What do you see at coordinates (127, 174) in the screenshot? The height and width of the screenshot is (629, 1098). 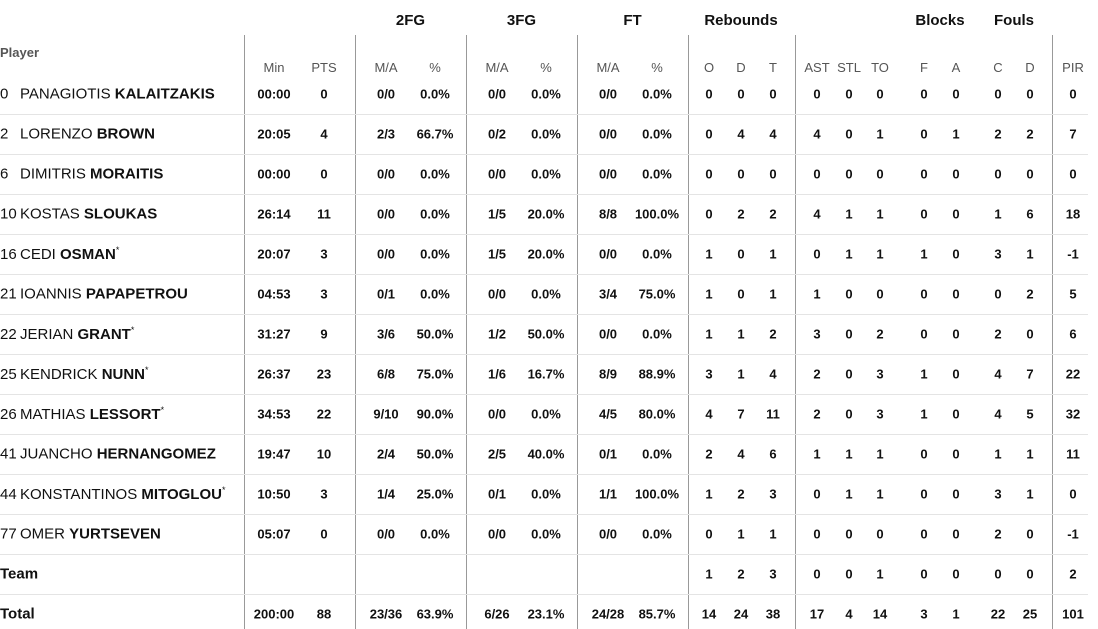 I see `last-name: MORAITIS` at bounding box center [127, 174].